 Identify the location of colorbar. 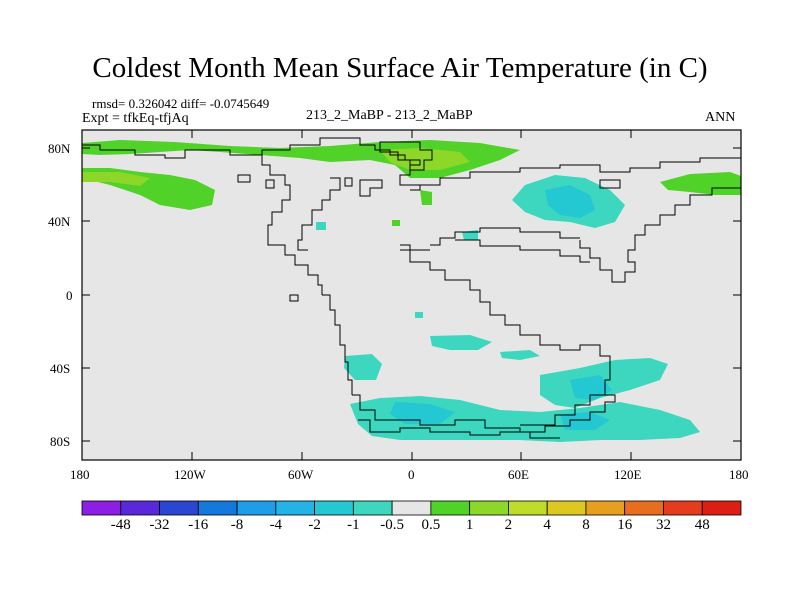
(411, 508).